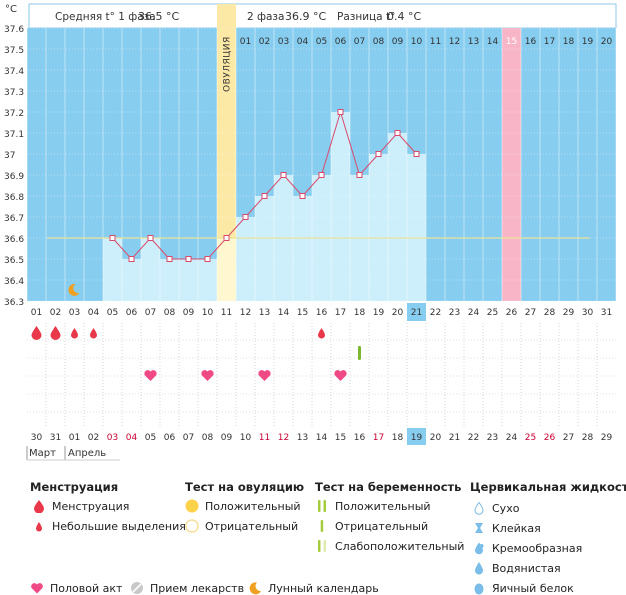  Describe the element at coordinates (245, 313) in the screenshot. I see `cycle-day-label: 12` at that location.